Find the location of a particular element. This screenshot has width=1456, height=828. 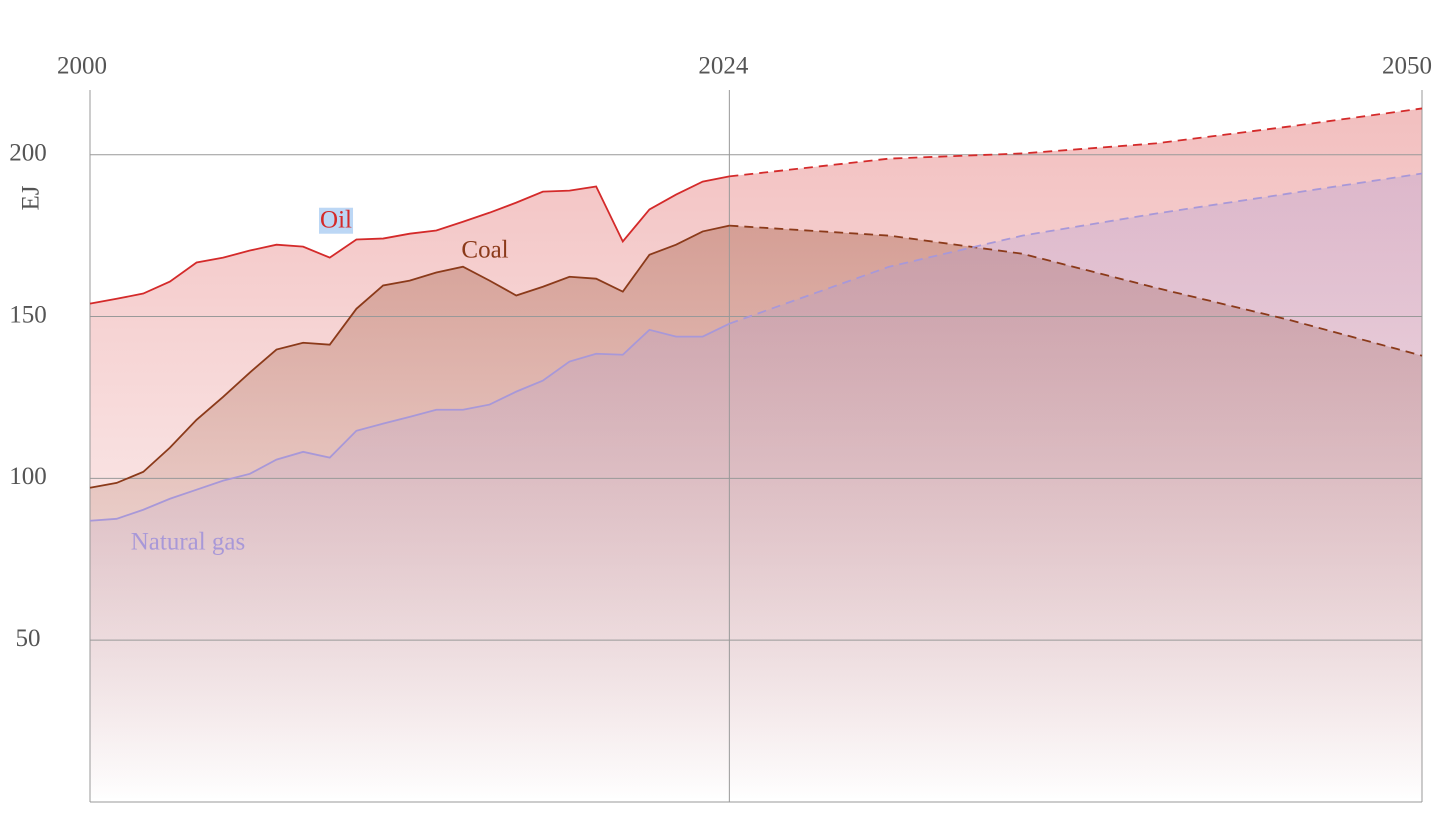

series-label: Oil is located at coordinates (336, 220).